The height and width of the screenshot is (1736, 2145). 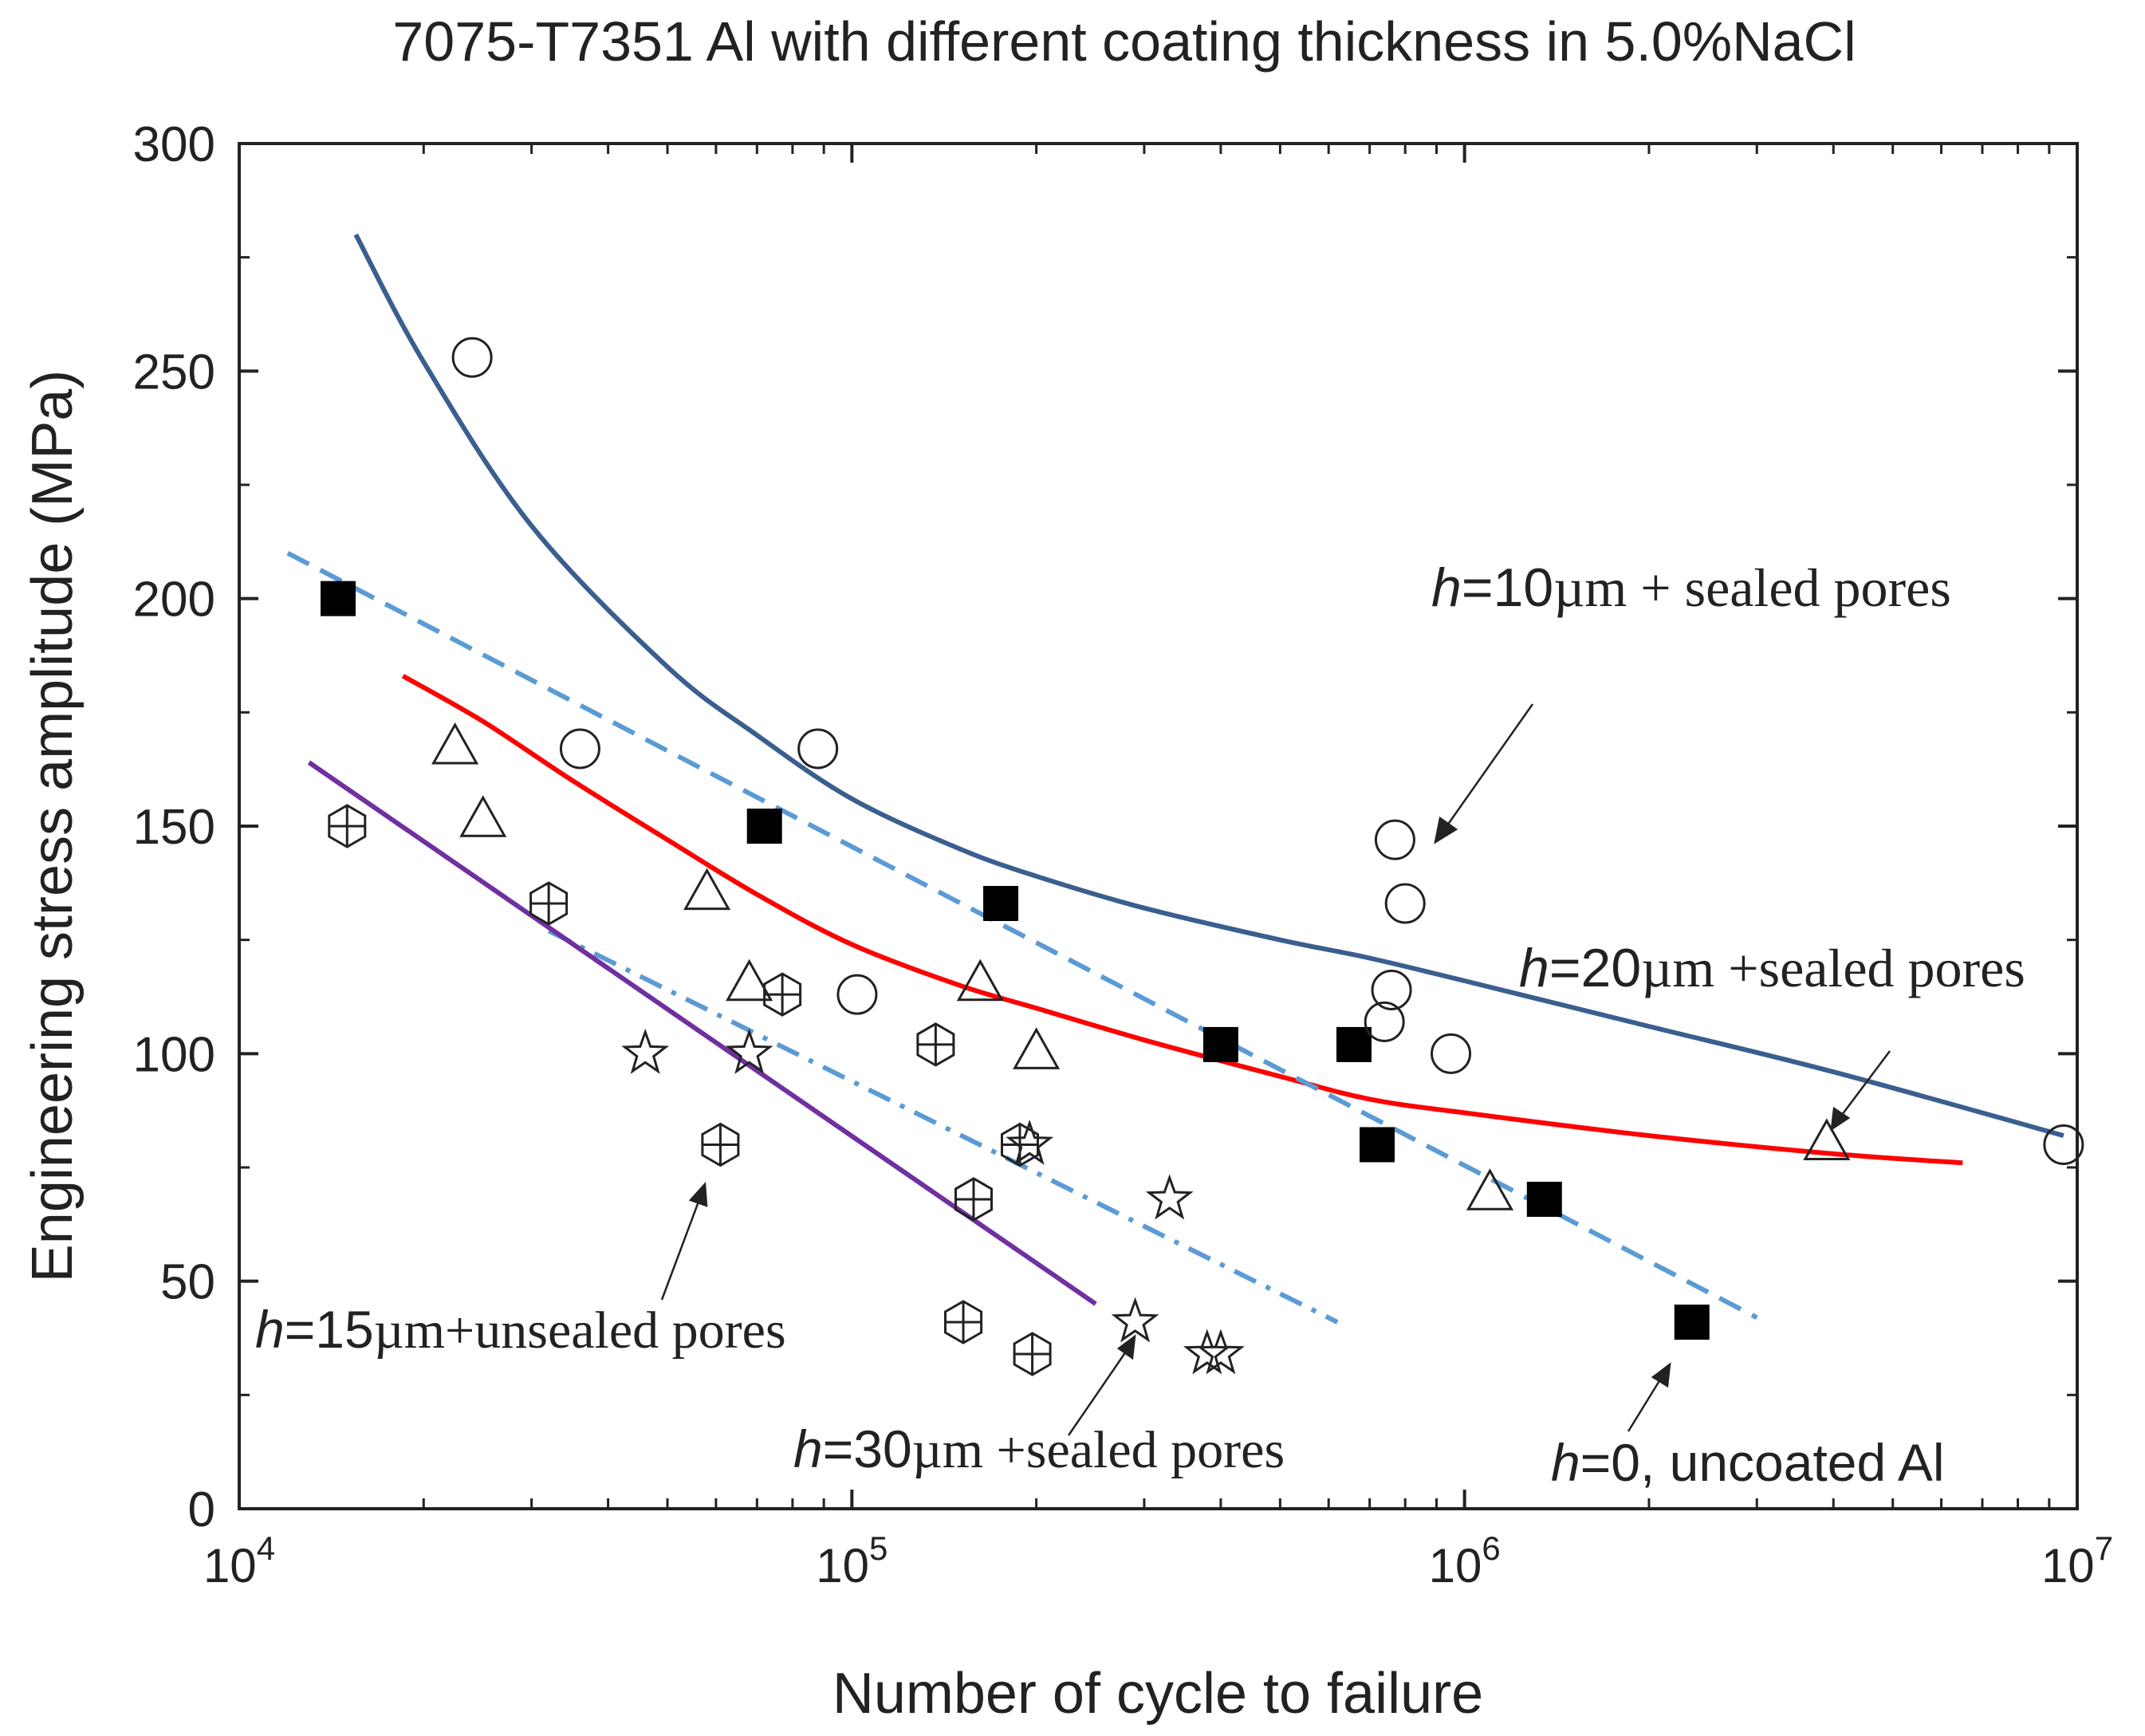 I want to click on annotation-h30: h=30µm +sealed pores, so click(x=1039, y=1449).